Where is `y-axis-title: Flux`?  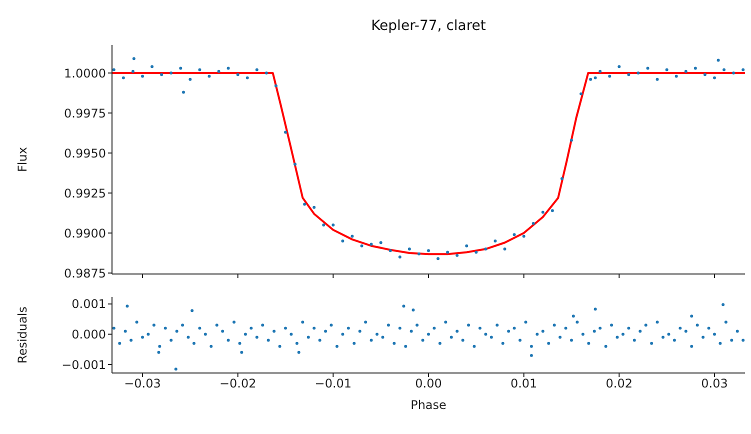 y-axis-title: Flux is located at coordinates (22, 159).